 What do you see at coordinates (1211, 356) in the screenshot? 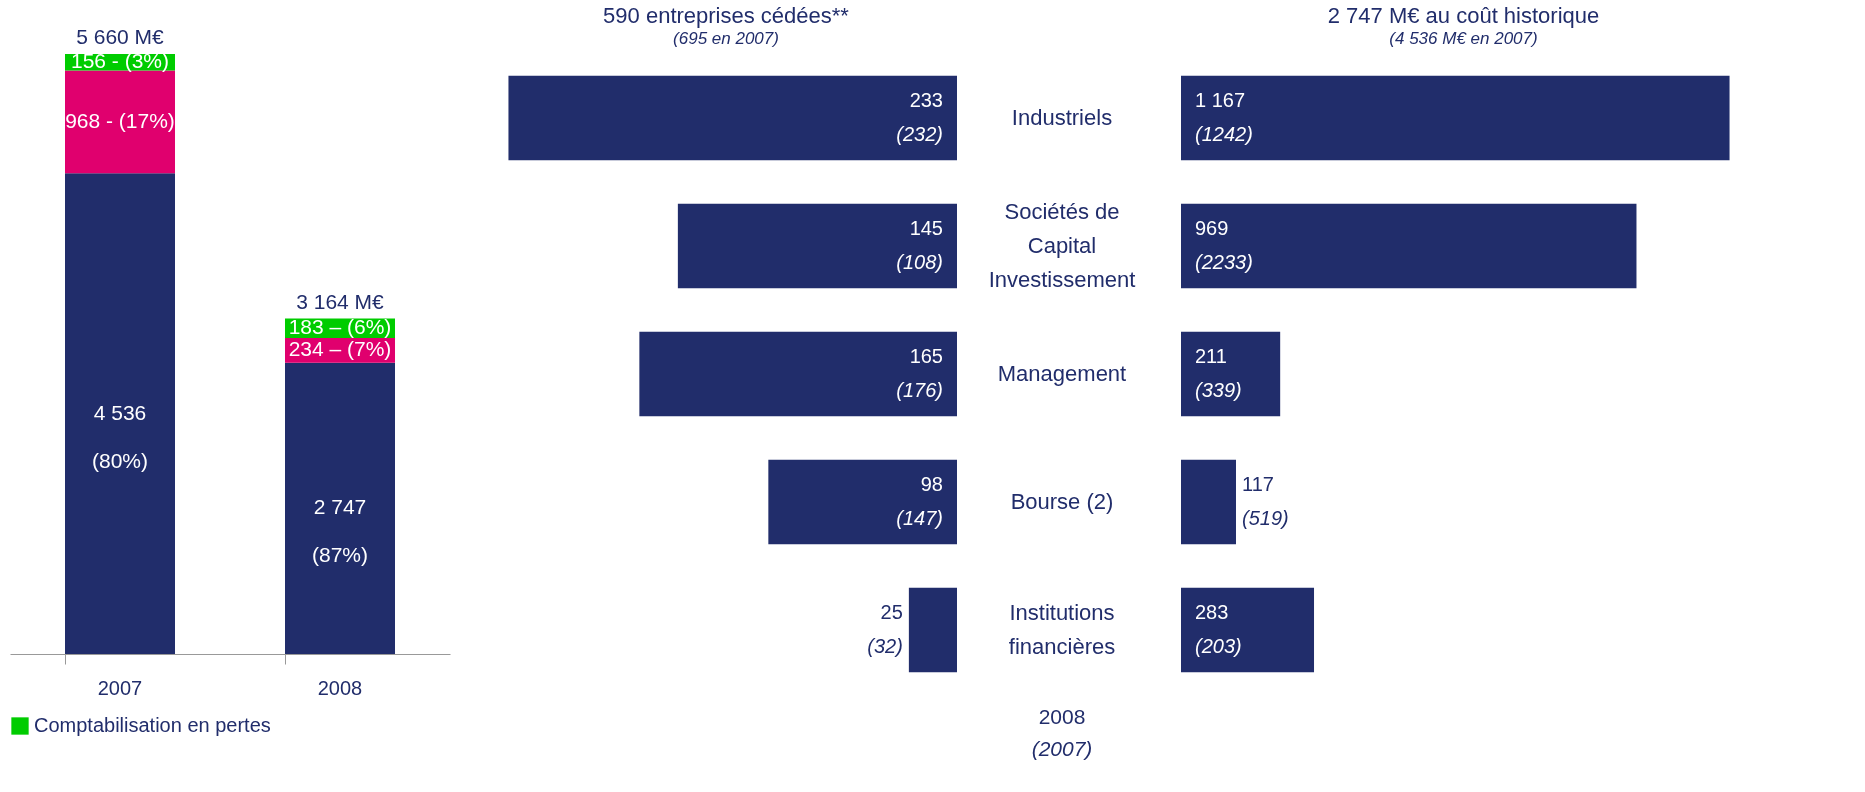
I see `data-label: 211` at bounding box center [1211, 356].